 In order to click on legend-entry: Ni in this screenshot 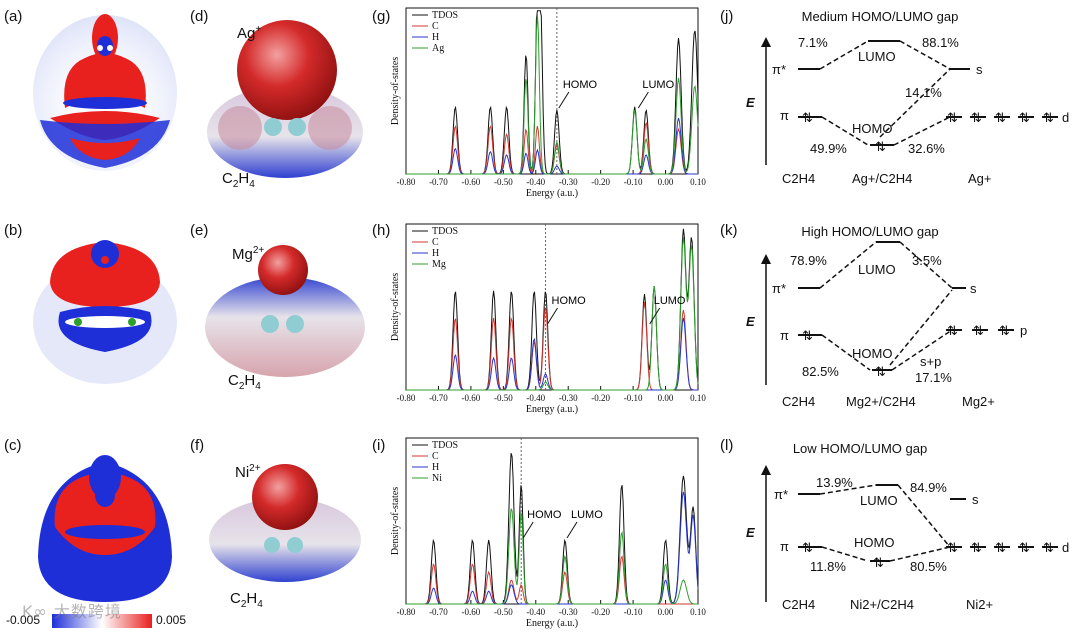, I will do `click(437, 478)`.